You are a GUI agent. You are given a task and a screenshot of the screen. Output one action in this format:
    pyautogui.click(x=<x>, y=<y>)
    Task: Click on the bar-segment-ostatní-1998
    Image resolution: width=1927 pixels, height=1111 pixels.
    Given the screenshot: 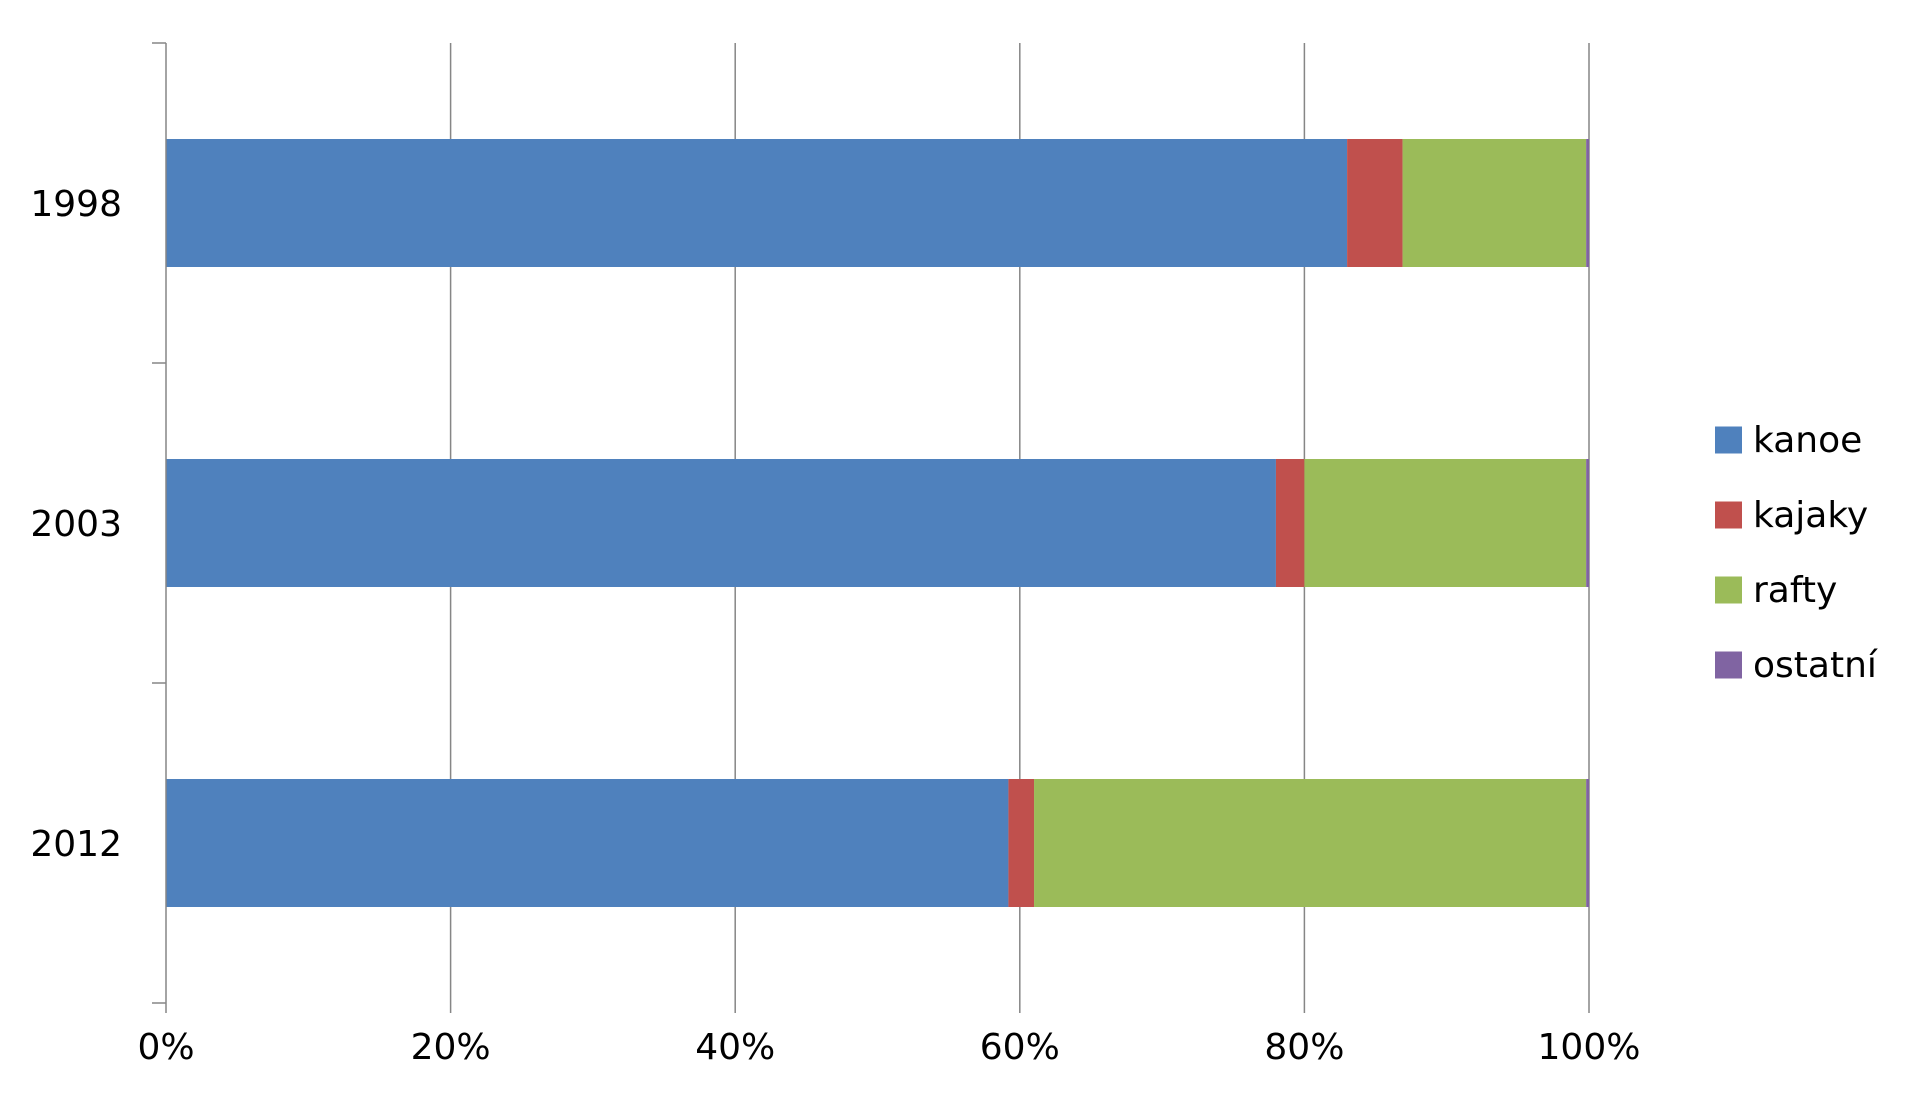 What is the action you would take?
    pyautogui.click(x=1587, y=203)
    